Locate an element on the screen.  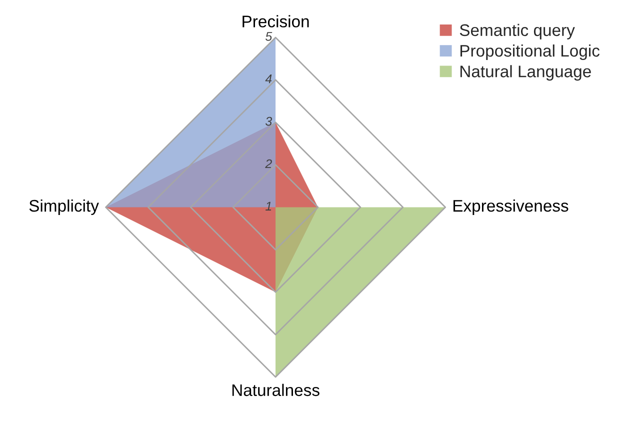
legend-label: Propositional Logic is located at coordinates (530, 52).